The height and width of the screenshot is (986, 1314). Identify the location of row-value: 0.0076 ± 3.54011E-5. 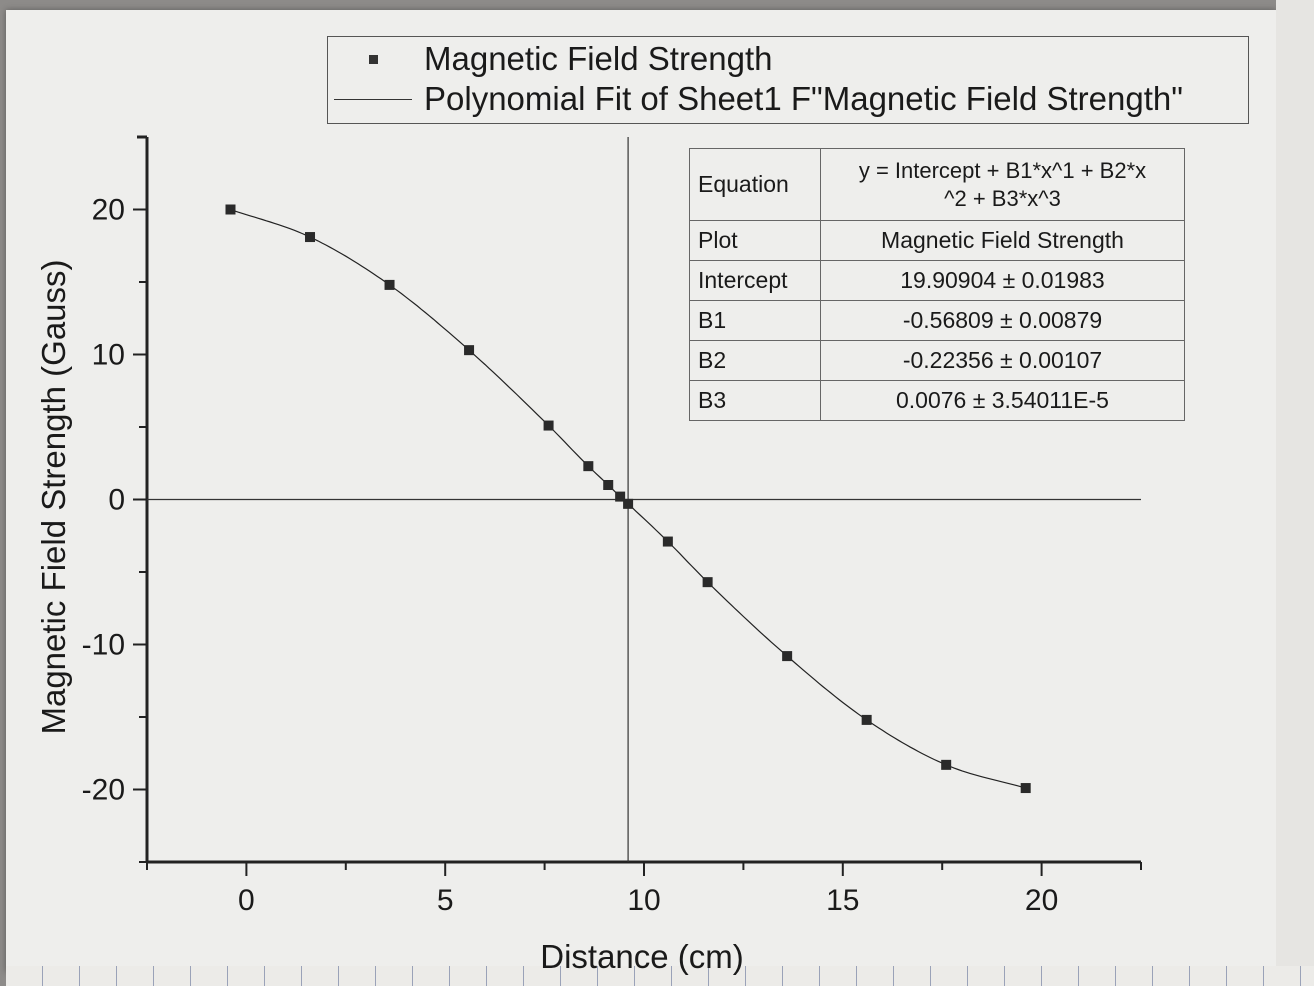
(1002, 400).